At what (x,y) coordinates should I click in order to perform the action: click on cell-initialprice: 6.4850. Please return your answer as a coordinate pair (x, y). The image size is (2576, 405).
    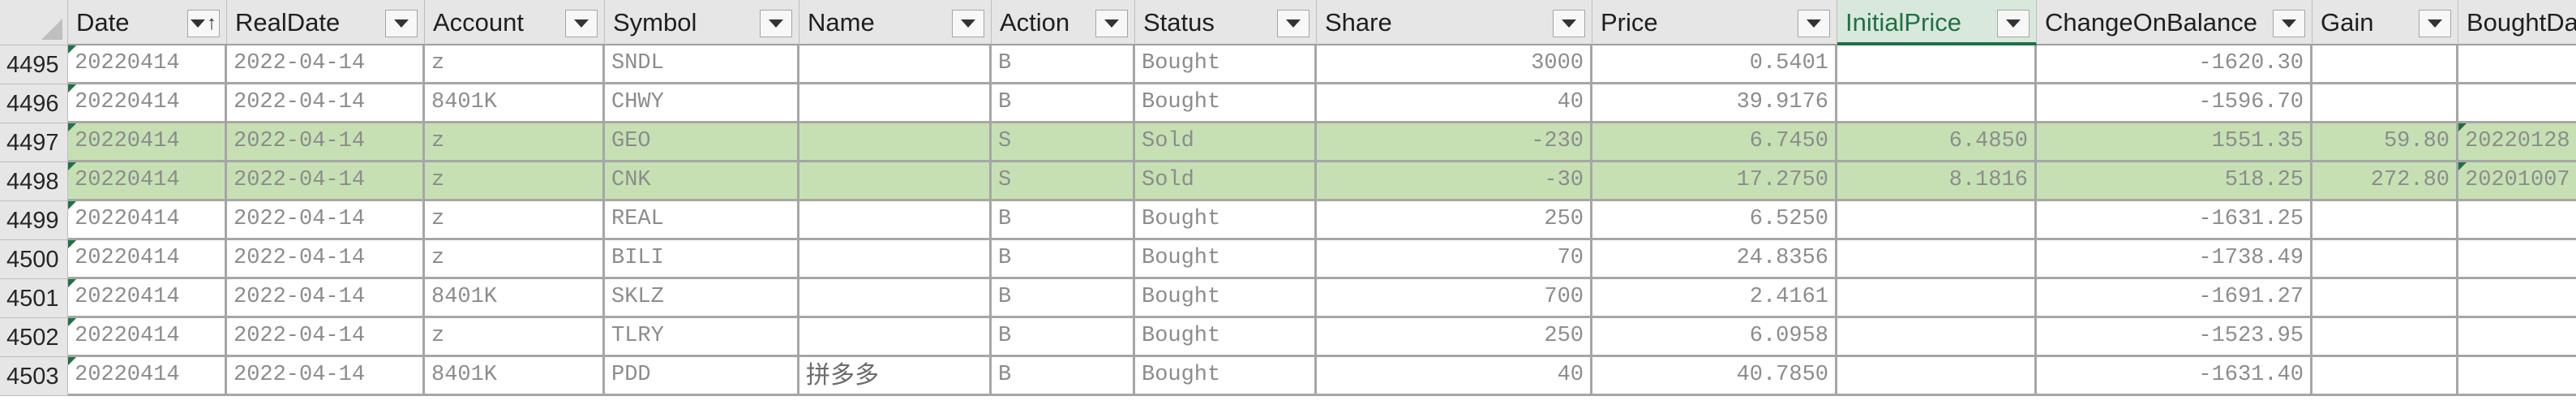
    Looking at the image, I should click on (1937, 142).